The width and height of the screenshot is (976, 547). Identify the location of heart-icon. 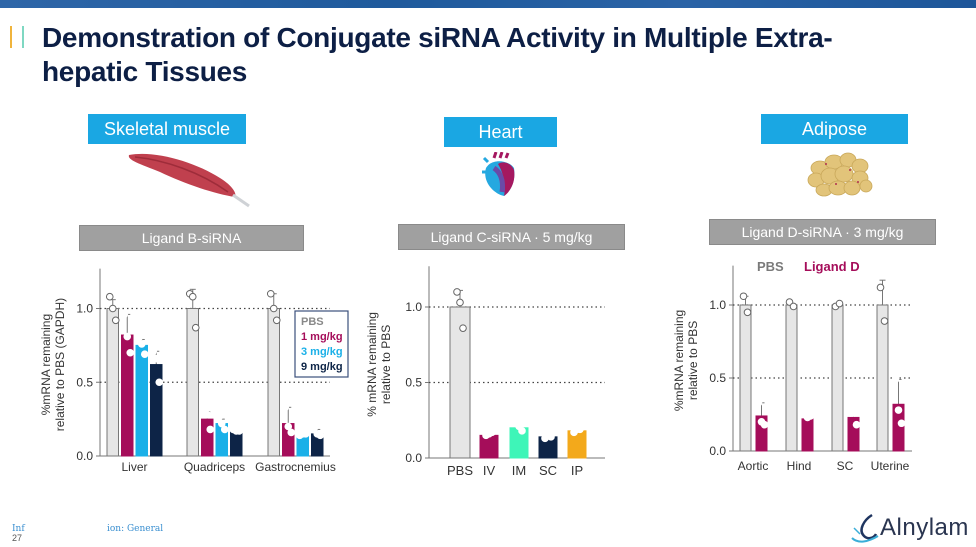
(498, 174).